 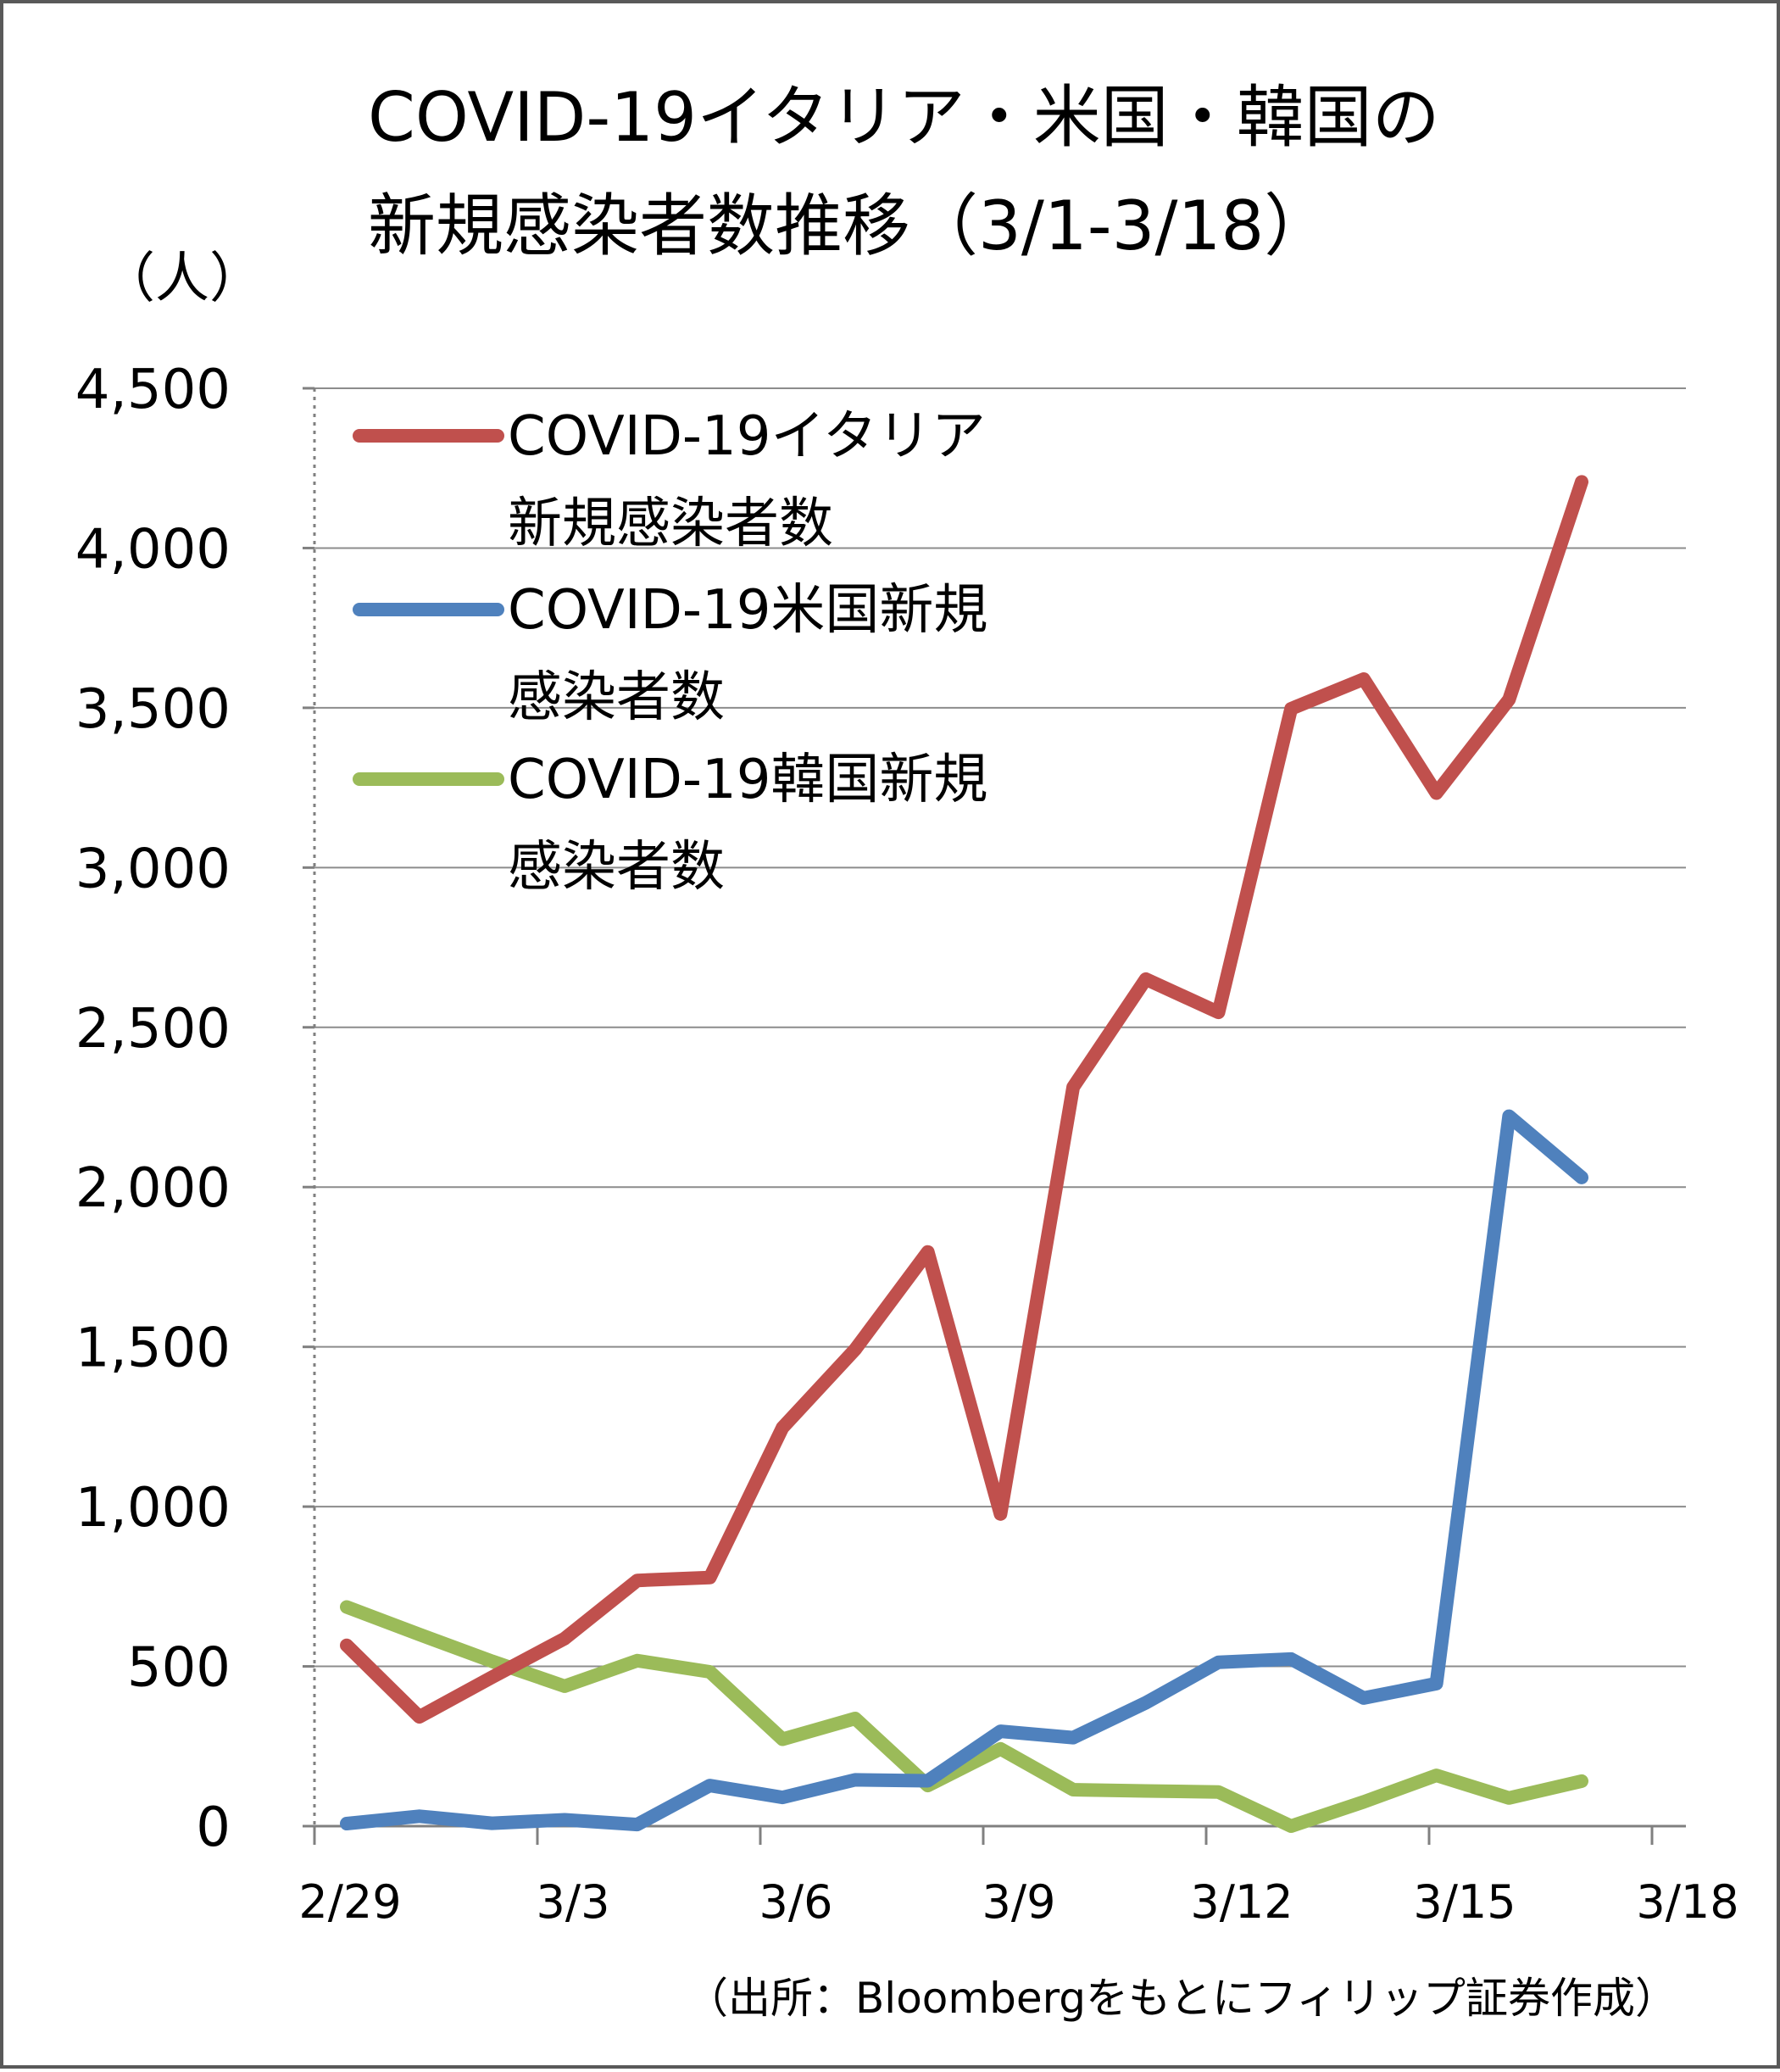 What do you see at coordinates (1687, 1902) in the screenshot?
I see `x-tick-label: 3/18` at bounding box center [1687, 1902].